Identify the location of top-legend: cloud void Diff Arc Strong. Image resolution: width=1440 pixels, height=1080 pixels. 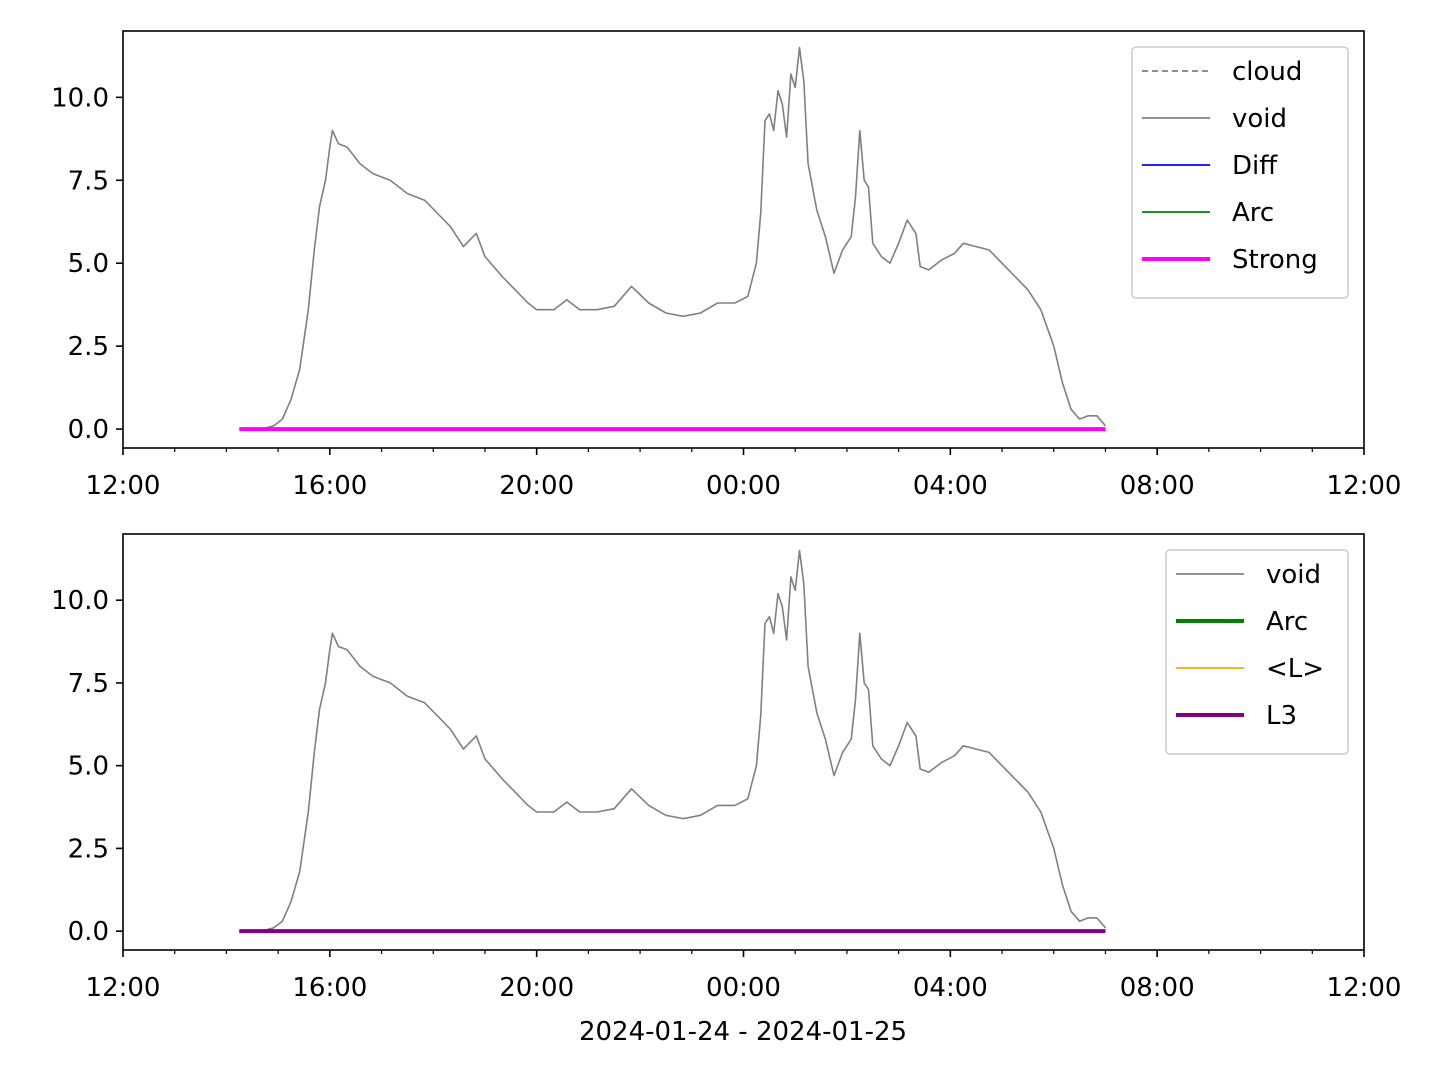
(1240, 172).